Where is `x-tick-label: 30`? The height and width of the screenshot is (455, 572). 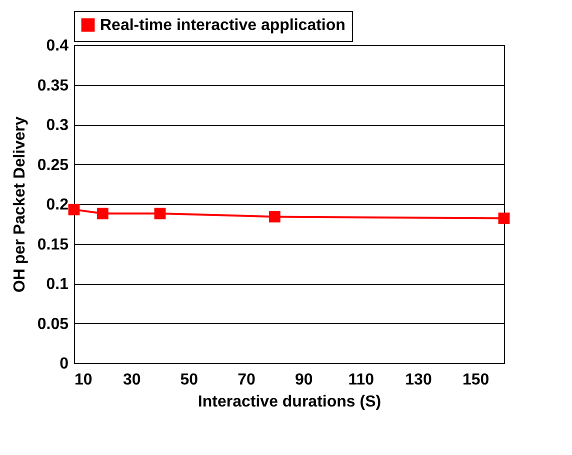
x-tick-label: 30 is located at coordinates (131, 380).